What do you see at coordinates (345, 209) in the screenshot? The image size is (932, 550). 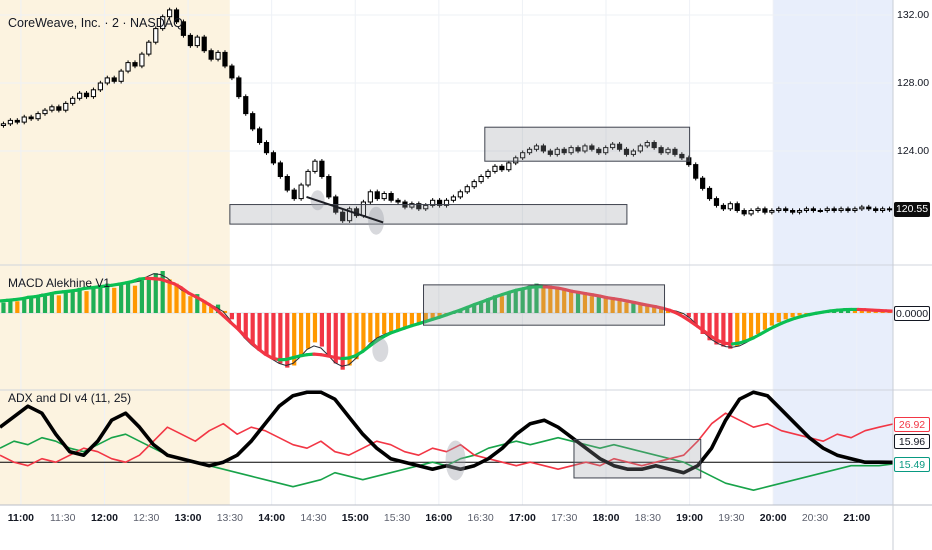 I see `trendline-drawing` at bounding box center [345, 209].